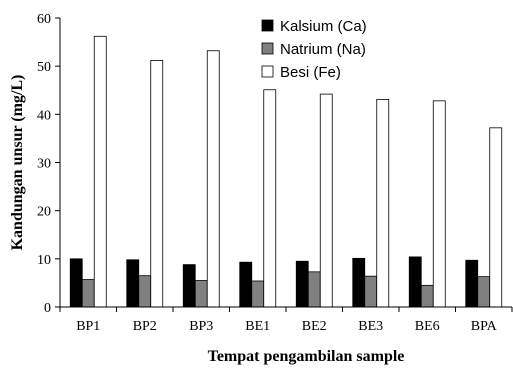 This screenshot has height=374, width=513. Describe the element at coordinates (267, 25) in the screenshot. I see `legend-swatch-kalsium` at that location.